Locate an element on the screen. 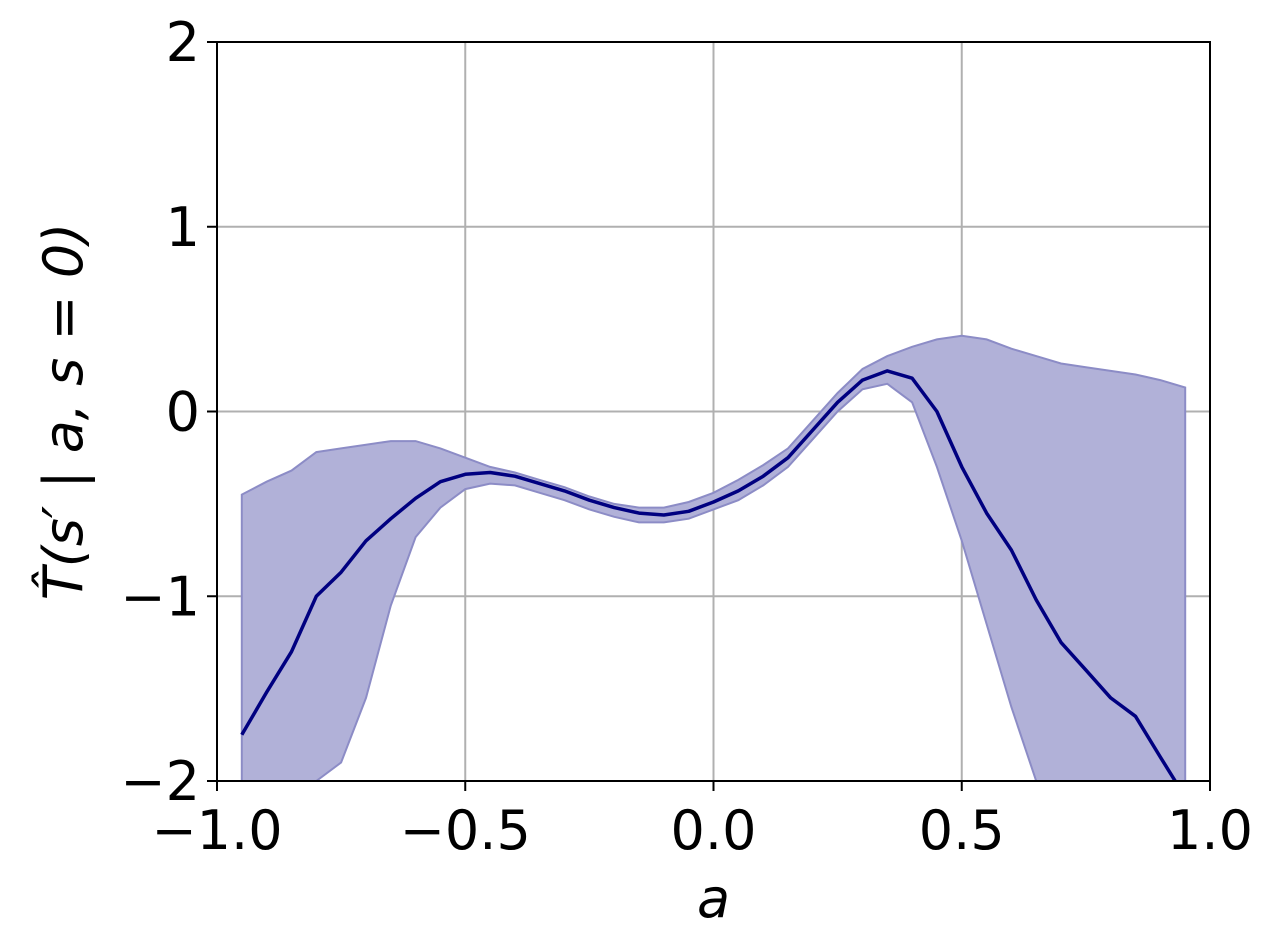  x-tick-label: 1.0 is located at coordinates (1210, 830).